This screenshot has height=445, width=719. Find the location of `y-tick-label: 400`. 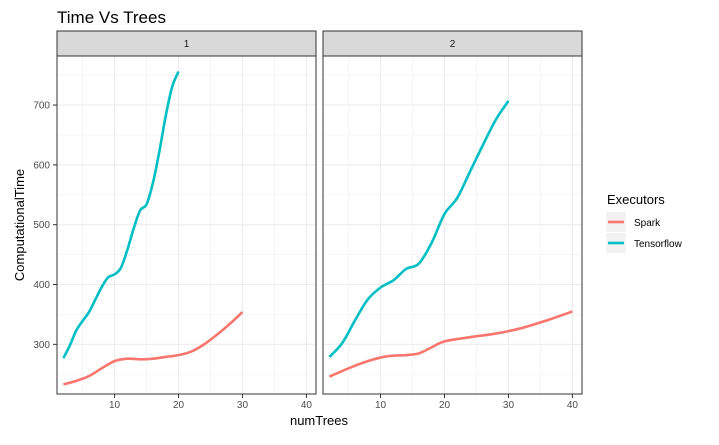

y-tick-label: 400 is located at coordinates (41, 285).